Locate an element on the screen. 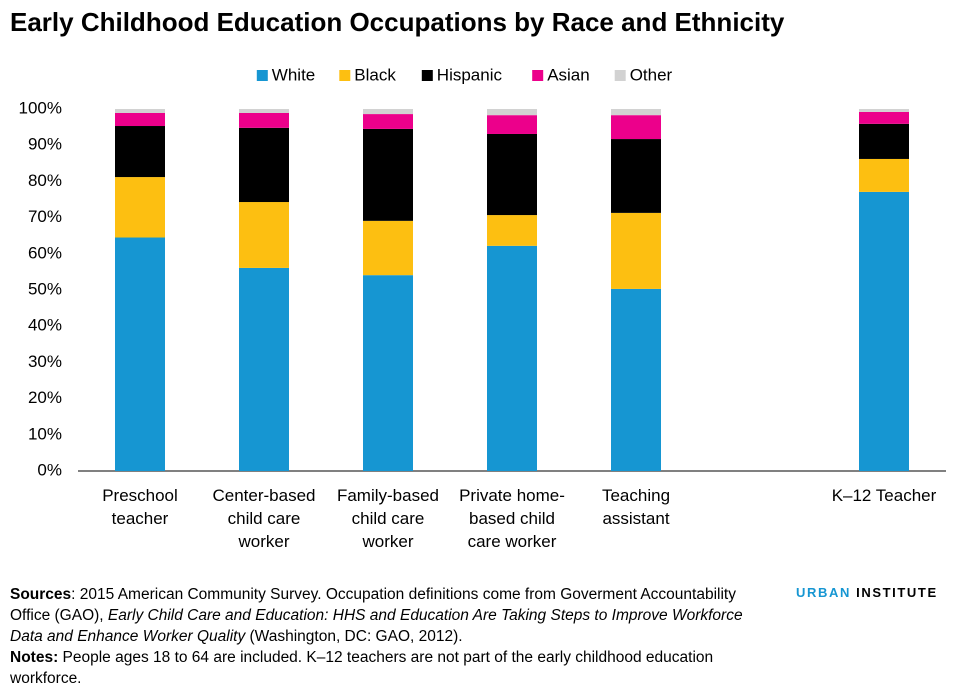 The image size is (955, 698). y-tick-label: 100% is located at coordinates (40, 107).